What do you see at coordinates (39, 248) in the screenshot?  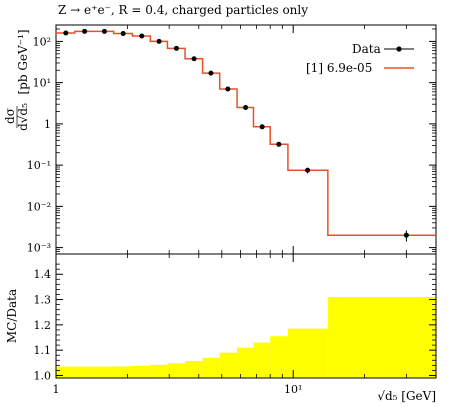 I see `y-tick-label: 10⁻³` at bounding box center [39, 248].